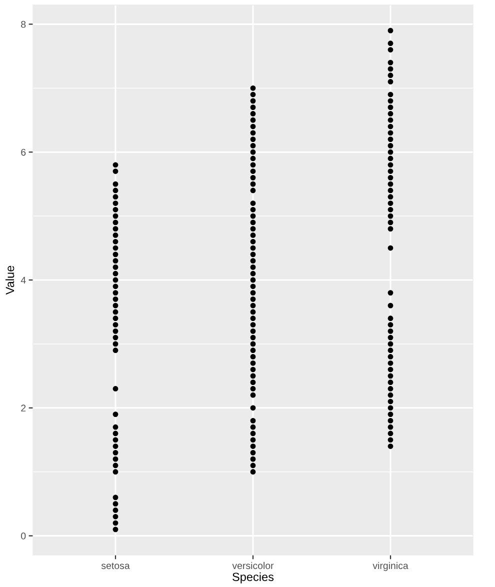  Describe the element at coordinates (253, 578) in the screenshot. I see `x-axis-title: Species` at that location.